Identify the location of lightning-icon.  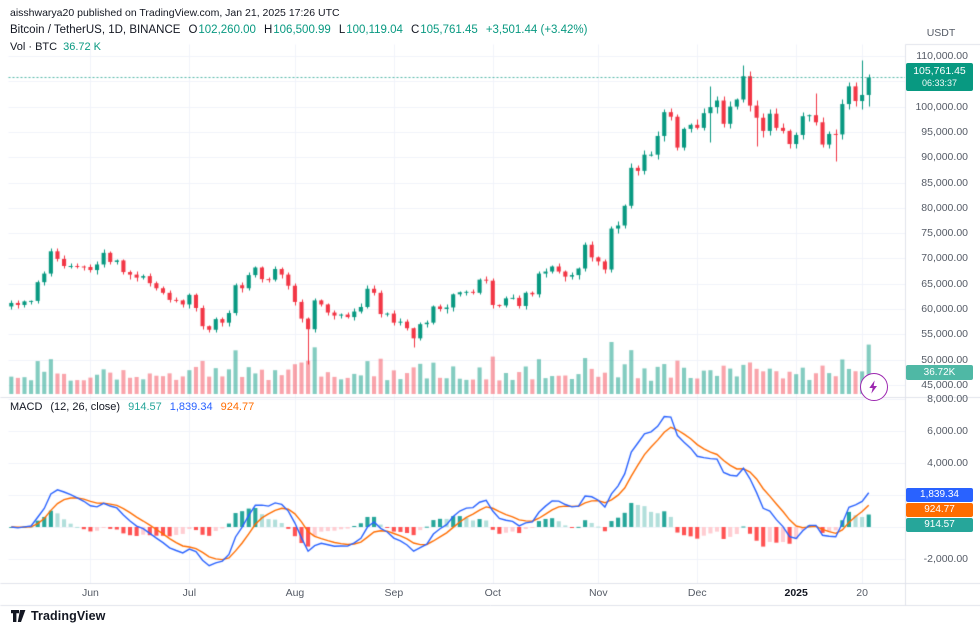
(873, 387).